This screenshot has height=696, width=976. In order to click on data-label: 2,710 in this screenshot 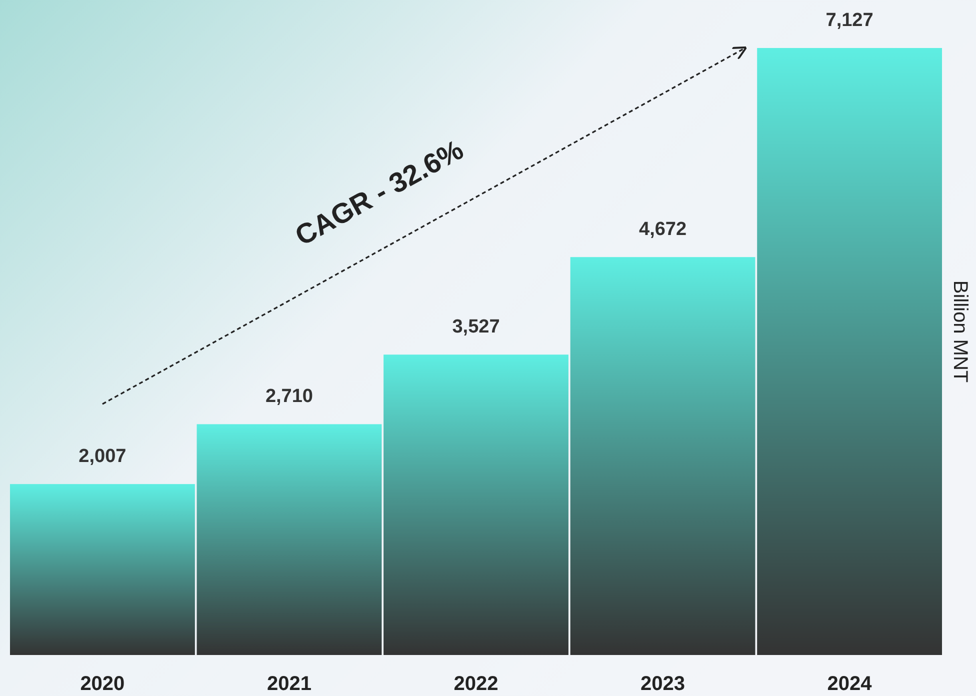, I will do `click(289, 397)`.